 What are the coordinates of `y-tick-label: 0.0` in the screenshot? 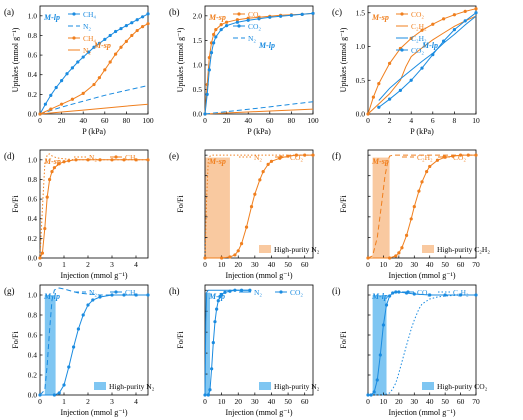 It's located at (33, 395).